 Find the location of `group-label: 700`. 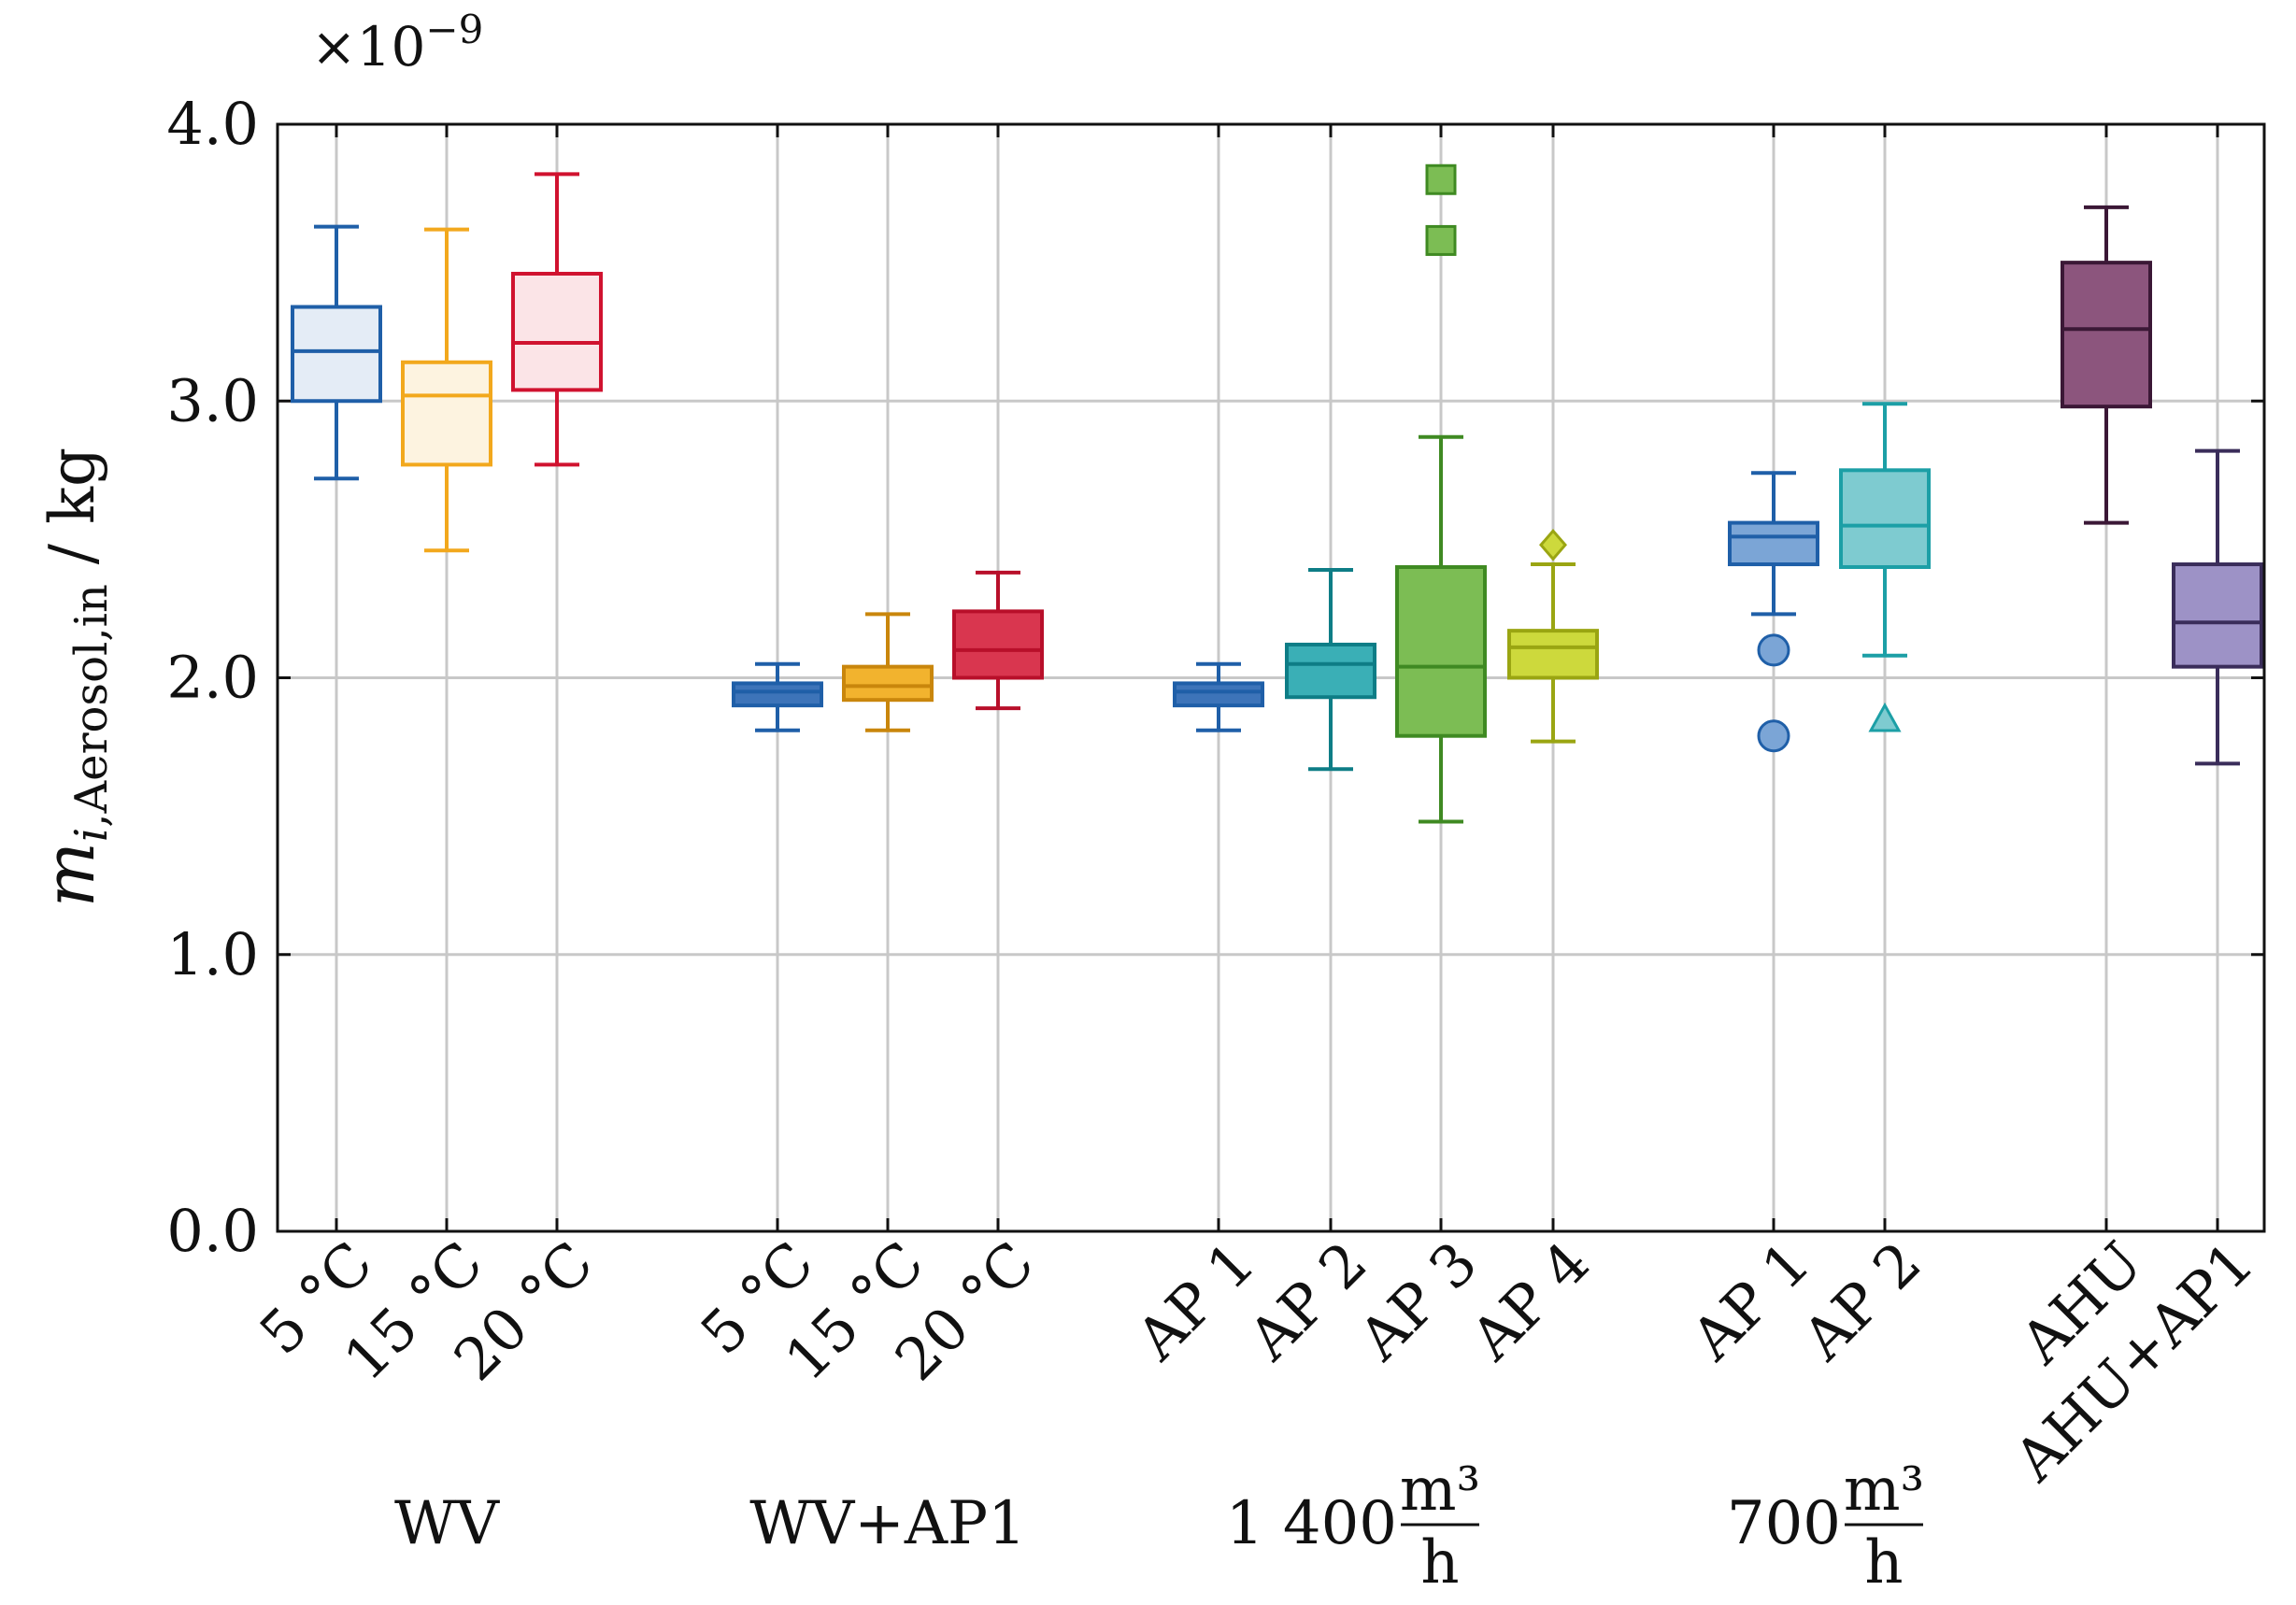

group-label: 700 is located at coordinates (1784, 1524).